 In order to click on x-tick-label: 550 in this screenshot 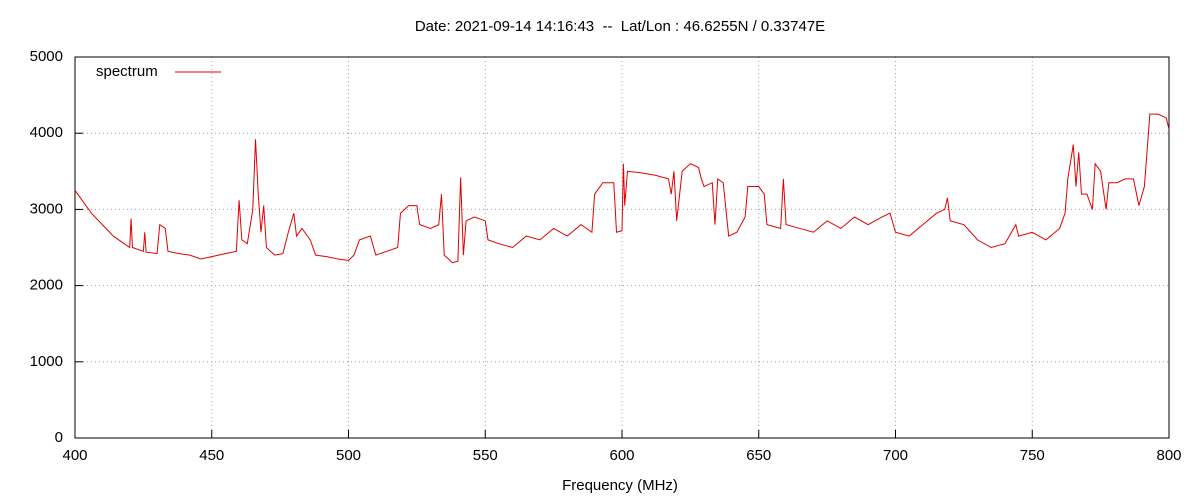, I will do `click(485, 455)`.